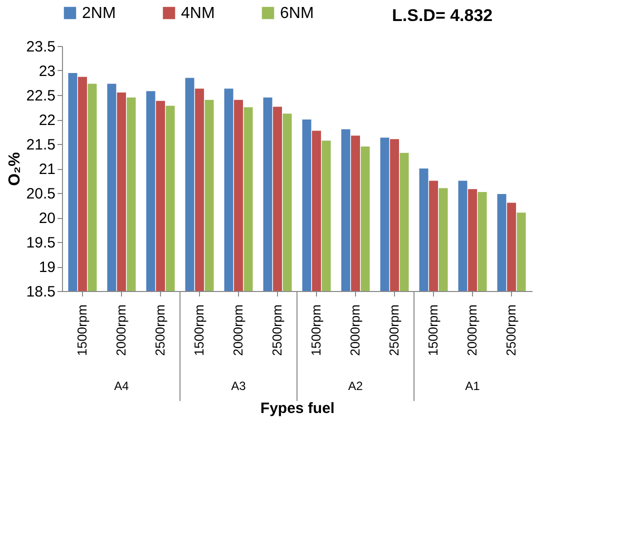 This screenshot has height=541, width=643. Describe the element at coordinates (47, 267) in the screenshot. I see `y-tick-label: 19` at that location.